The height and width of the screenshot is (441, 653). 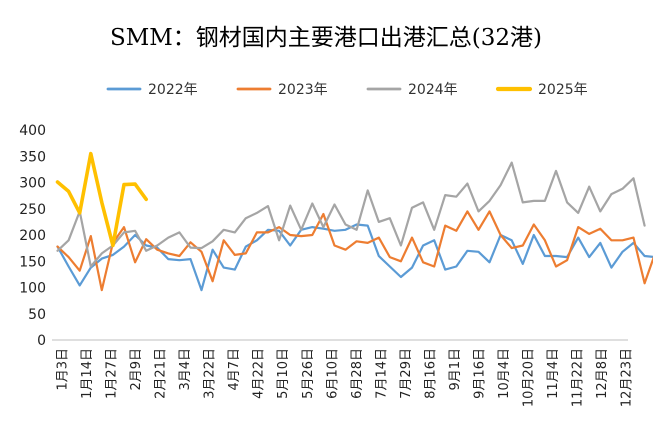 I want to click on y-tick-label: 350, so click(x=32, y=157).